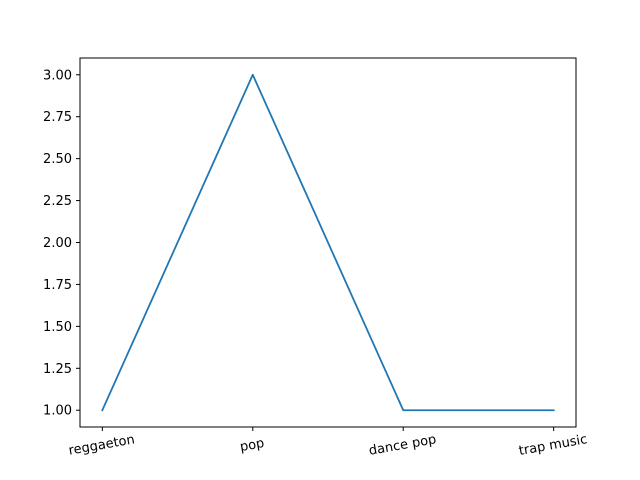 The width and height of the screenshot is (640, 480). I want to click on y-tick-label: 1.75, so click(57, 285).